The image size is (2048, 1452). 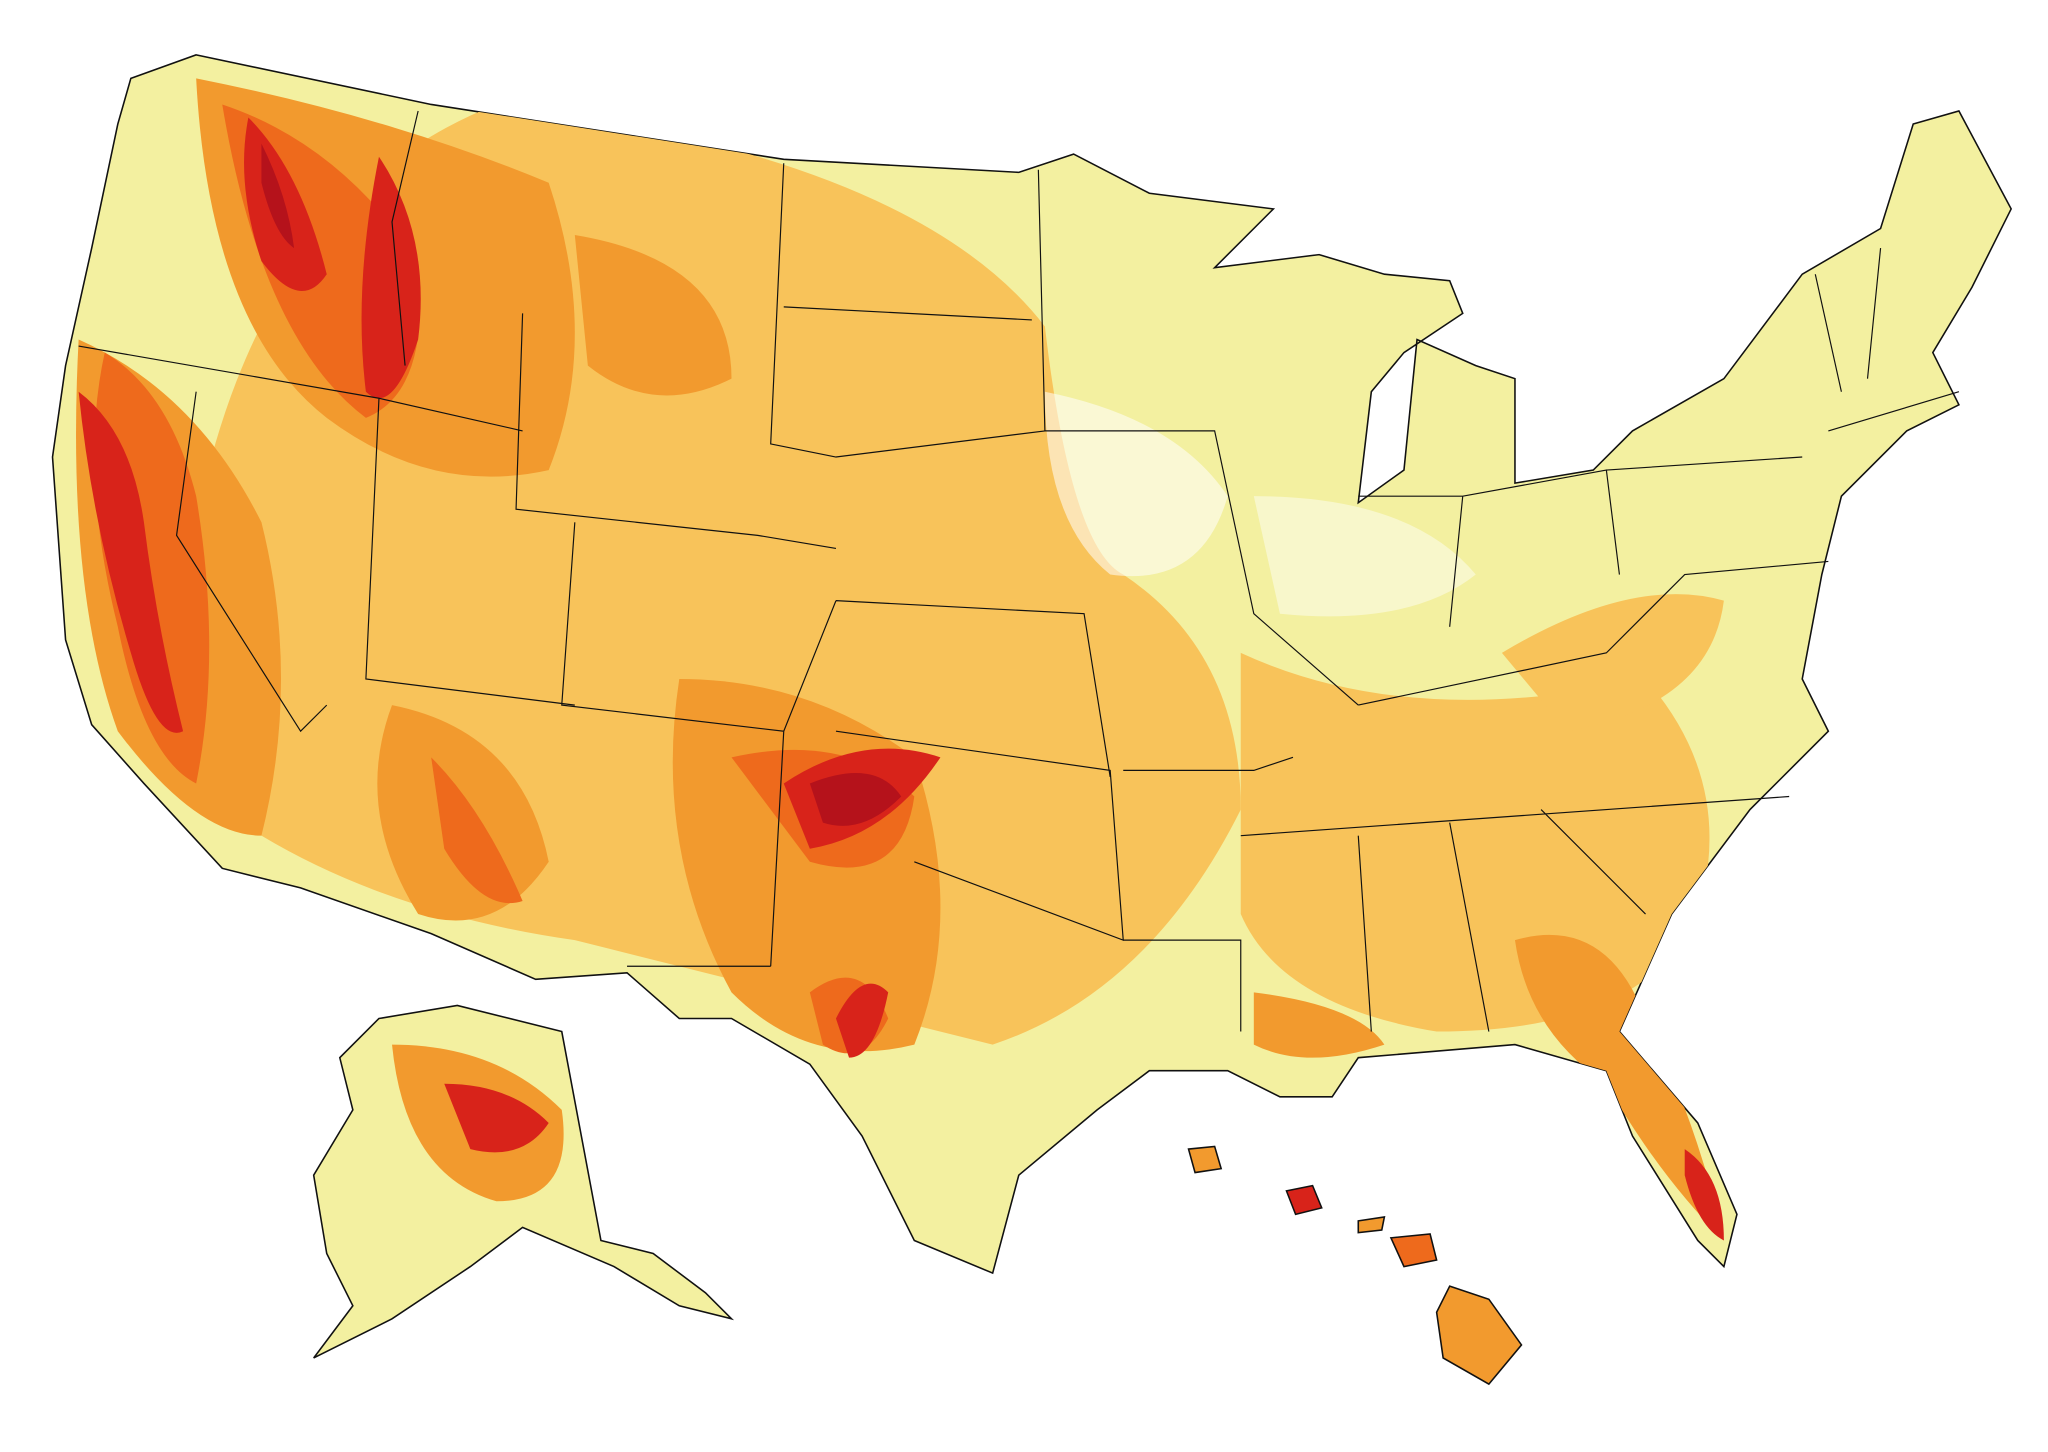 I want to click on alaska-shading, so click(x=496, y=1118).